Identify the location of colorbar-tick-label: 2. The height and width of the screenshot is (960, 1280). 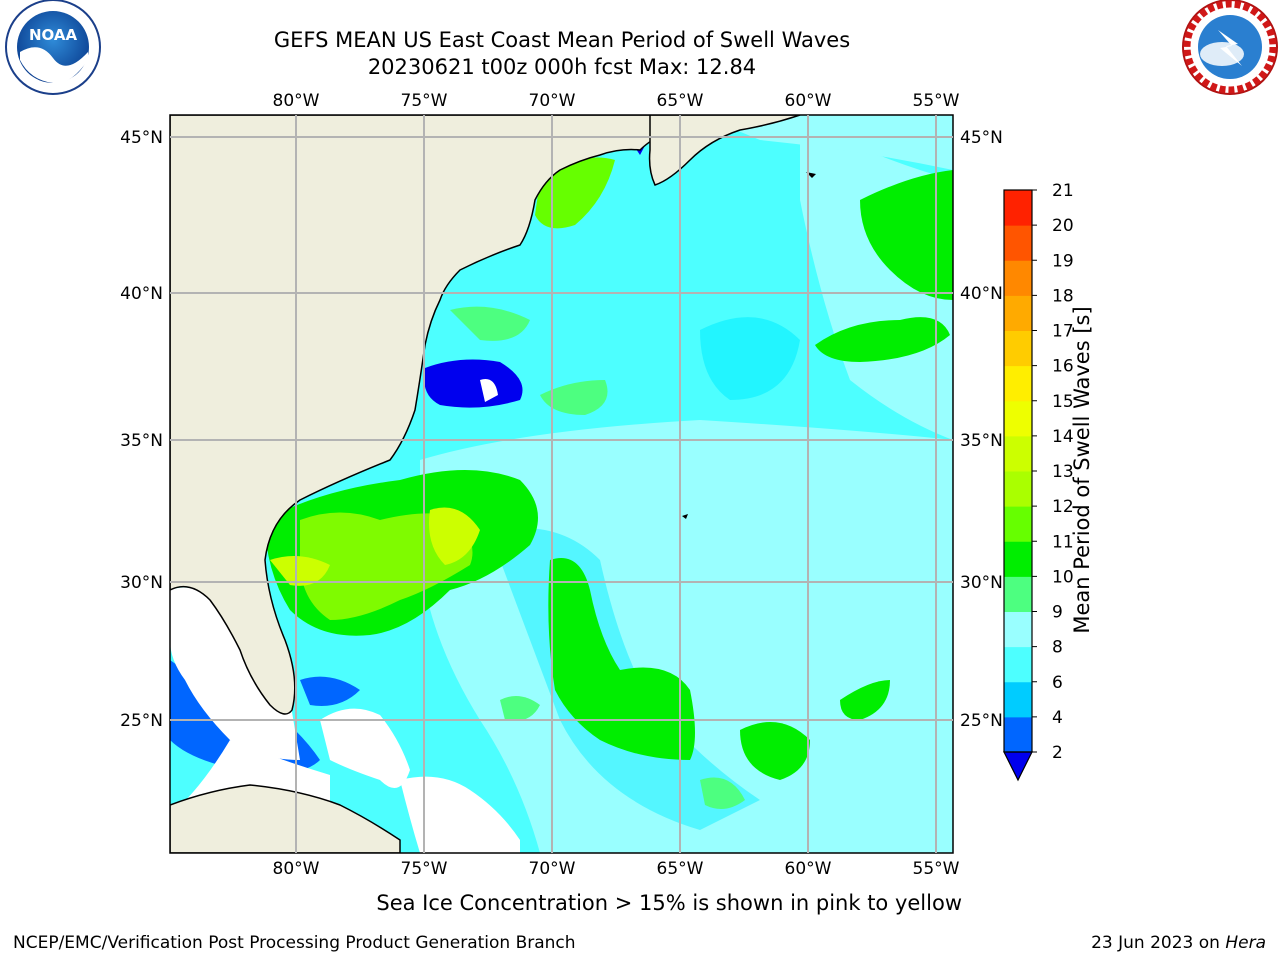
(1057, 753).